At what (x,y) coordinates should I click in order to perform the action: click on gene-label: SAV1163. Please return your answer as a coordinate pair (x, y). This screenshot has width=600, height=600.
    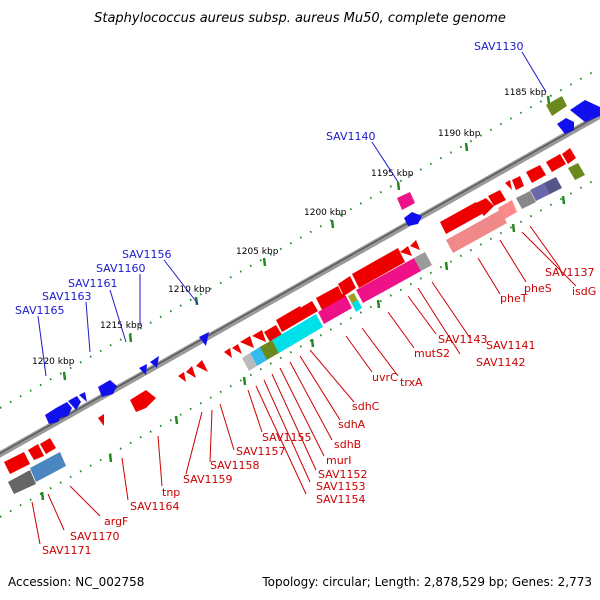
    Looking at the image, I should click on (67, 296).